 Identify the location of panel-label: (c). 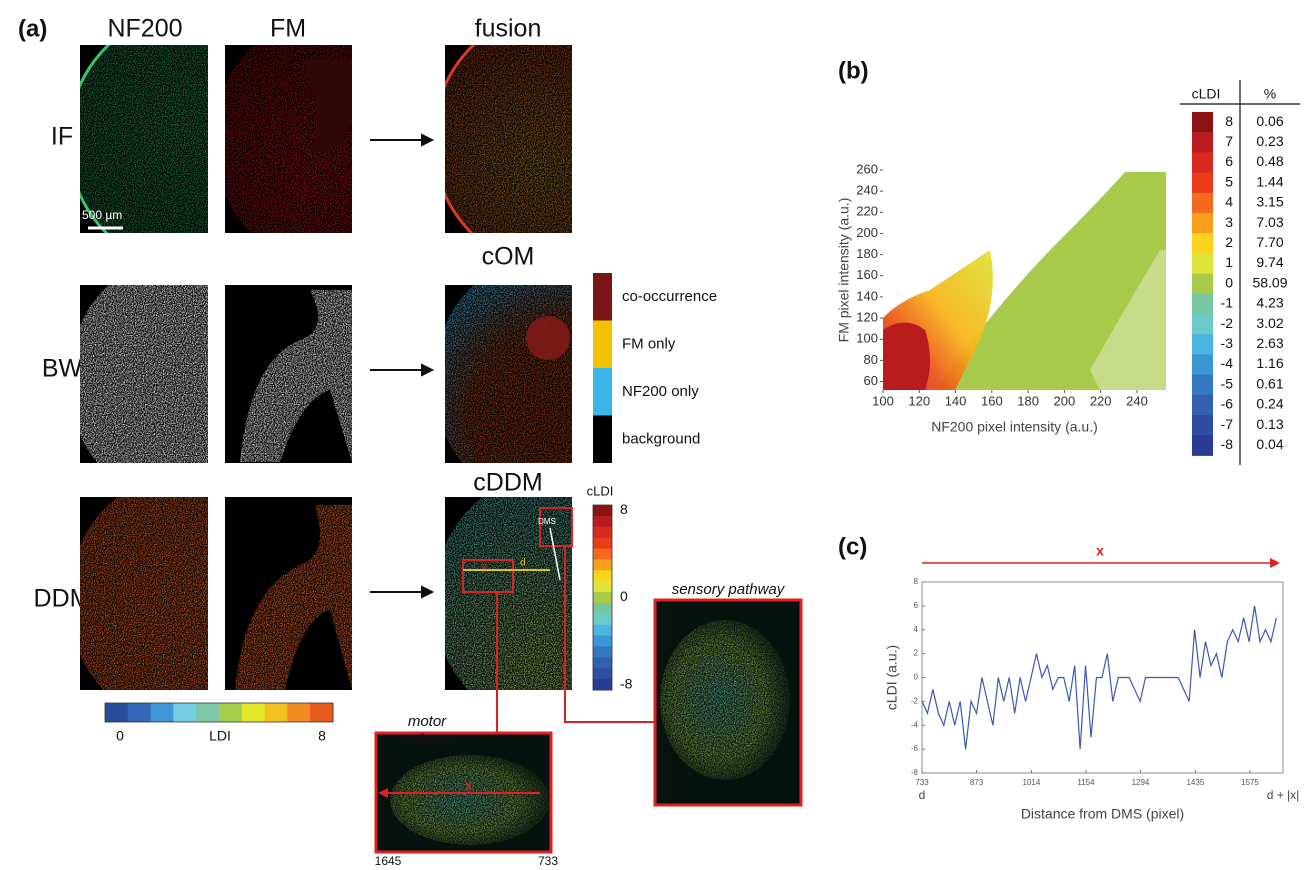
(852, 546).